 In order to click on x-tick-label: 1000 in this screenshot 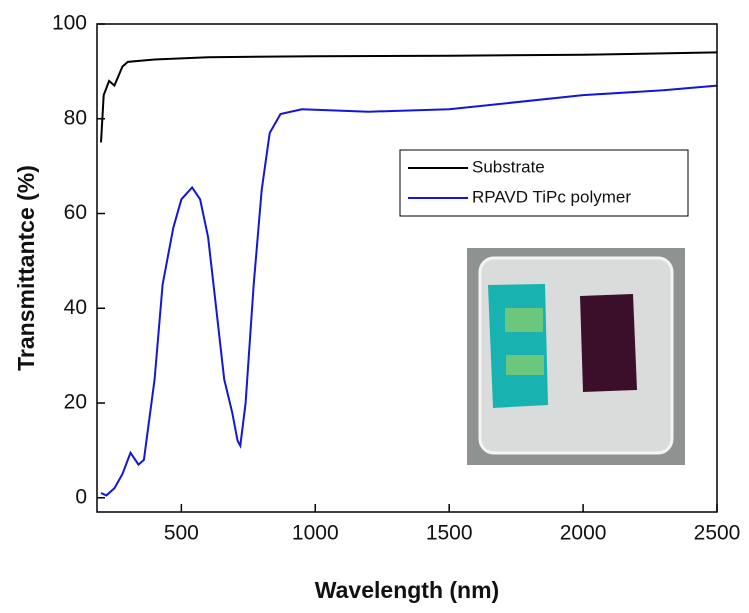, I will do `click(315, 533)`.